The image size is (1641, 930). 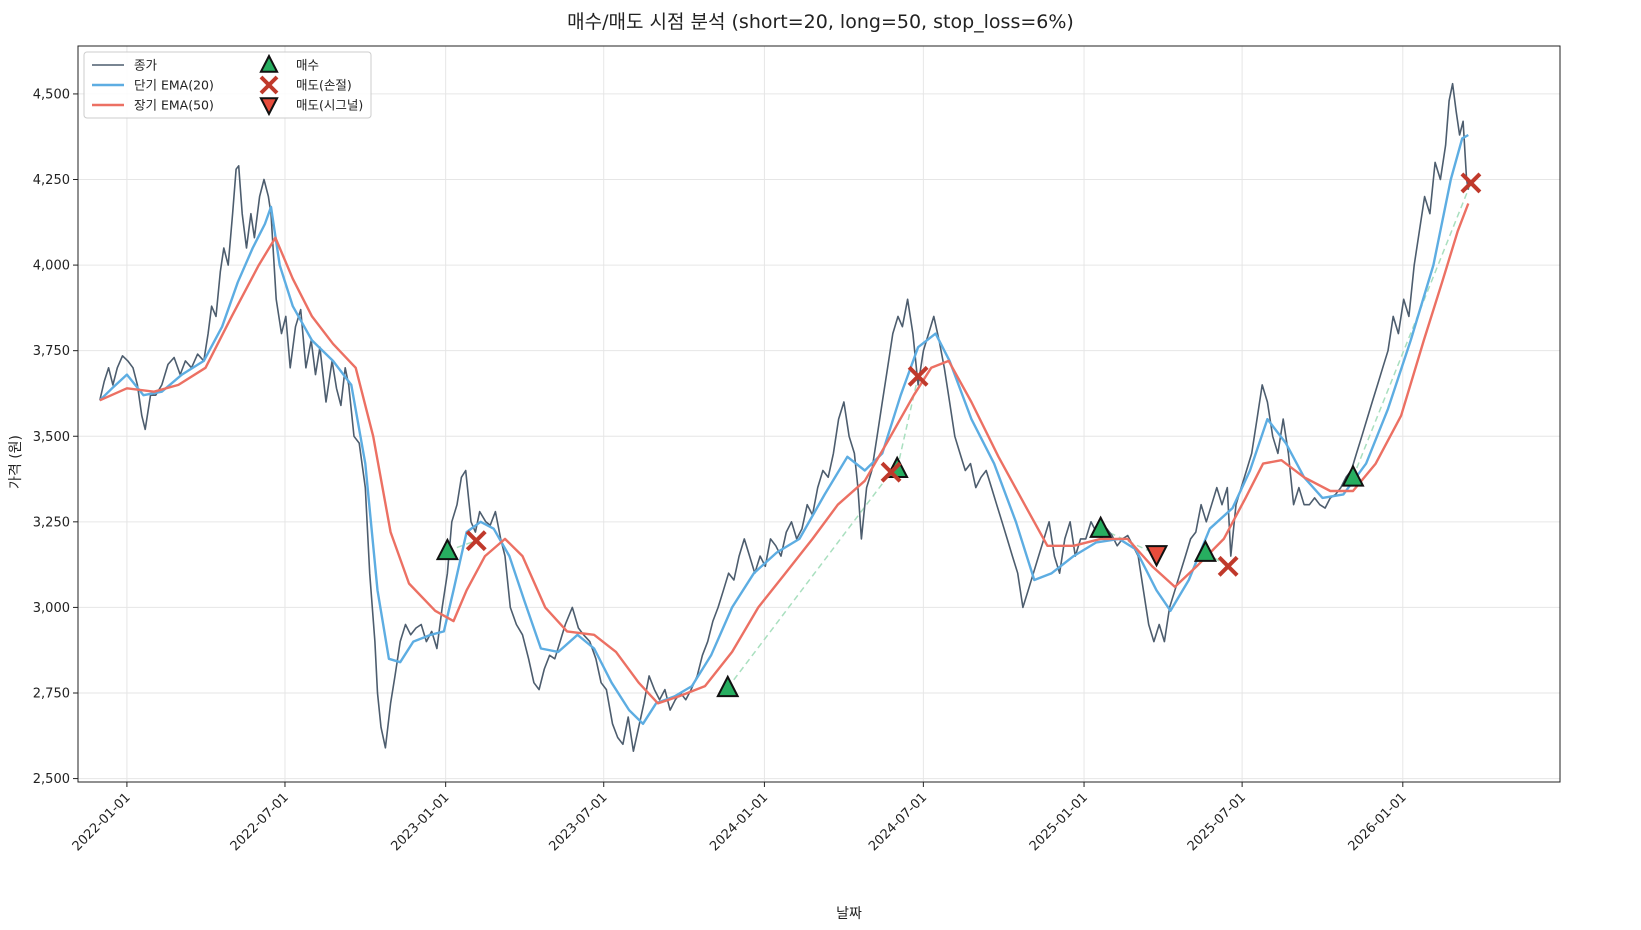 What do you see at coordinates (1378, 822) in the screenshot?
I see `x-tick-label: 2026-01-01` at bounding box center [1378, 822].